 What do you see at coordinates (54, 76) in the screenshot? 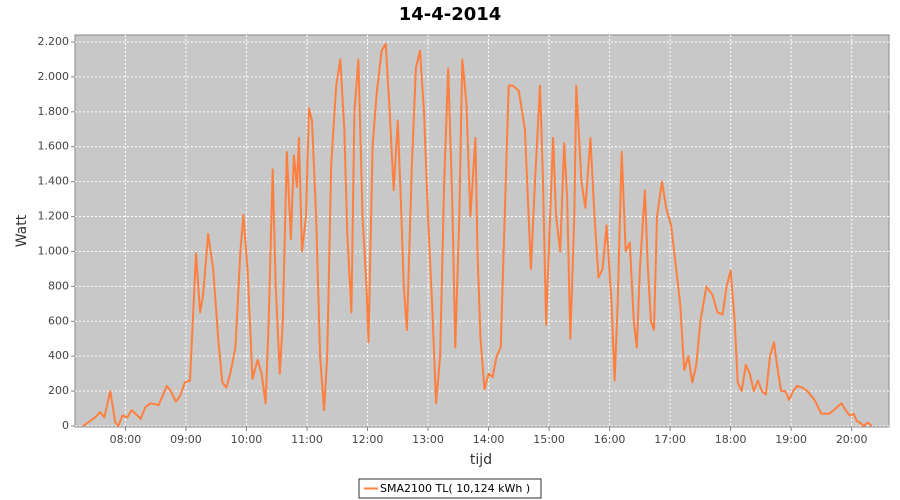
I see `y-tick-label: 2.000` at bounding box center [54, 76].